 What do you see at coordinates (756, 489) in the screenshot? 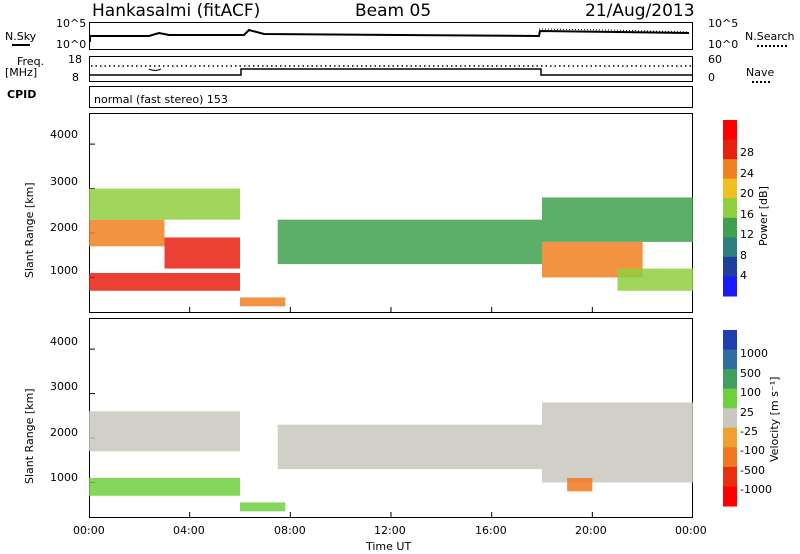
I see `vel-cb-tick-m1000: -1000` at bounding box center [756, 489].